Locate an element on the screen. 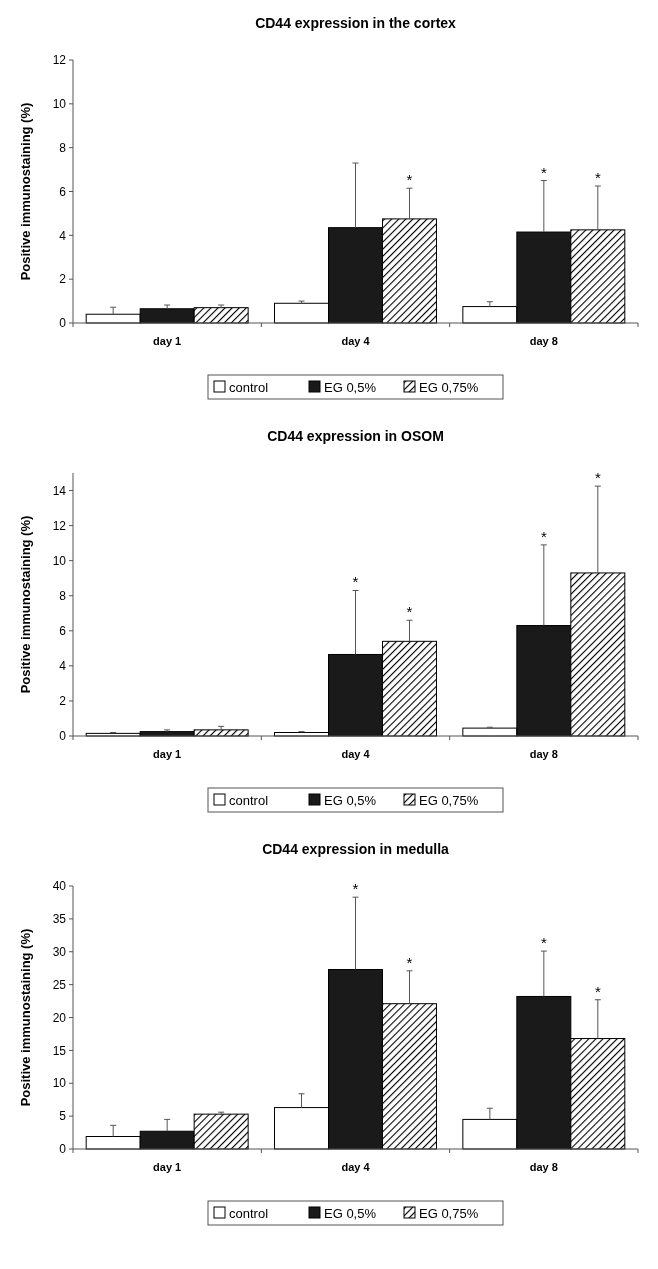 The width and height of the screenshot is (658, 1269). chart-title: CD44 expression in medulla is located at coordinates (356, 849).